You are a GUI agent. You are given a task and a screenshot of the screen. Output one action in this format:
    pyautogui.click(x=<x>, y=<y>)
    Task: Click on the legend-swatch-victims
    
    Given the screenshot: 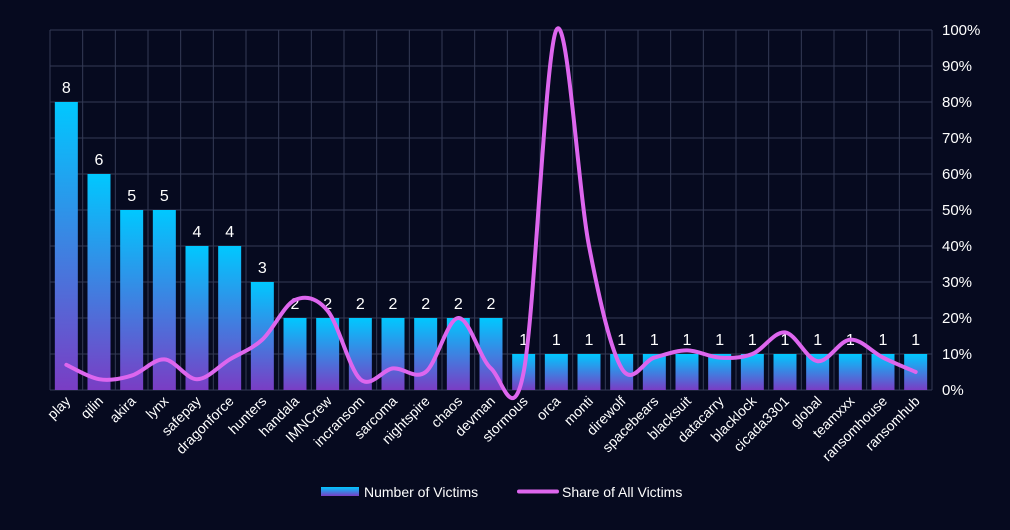 What is the action you would take?
    pyautogui.click(x=340, y=491)
    